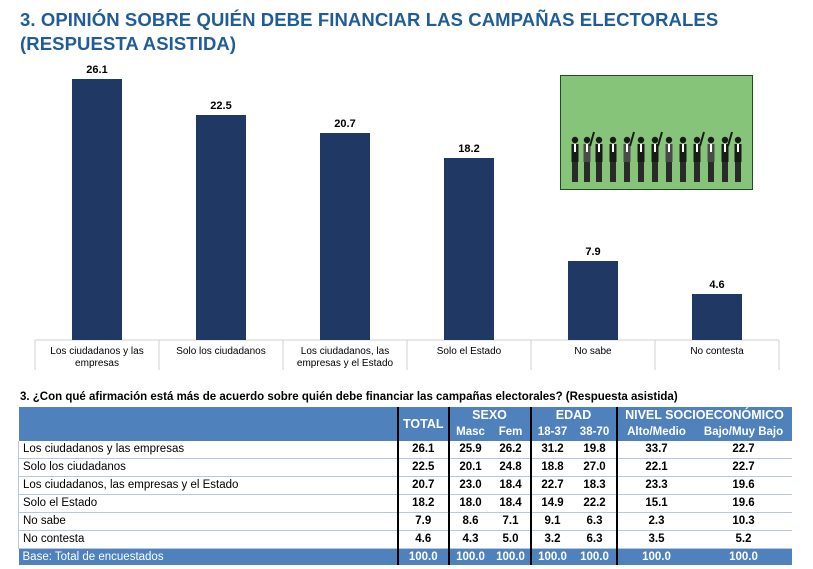 This screenshot has width=813, height=569. What do you see at coordinates (511, 556) in the screenshot?
I see `base-fem: 100.0` at bounding box center [511, 556].